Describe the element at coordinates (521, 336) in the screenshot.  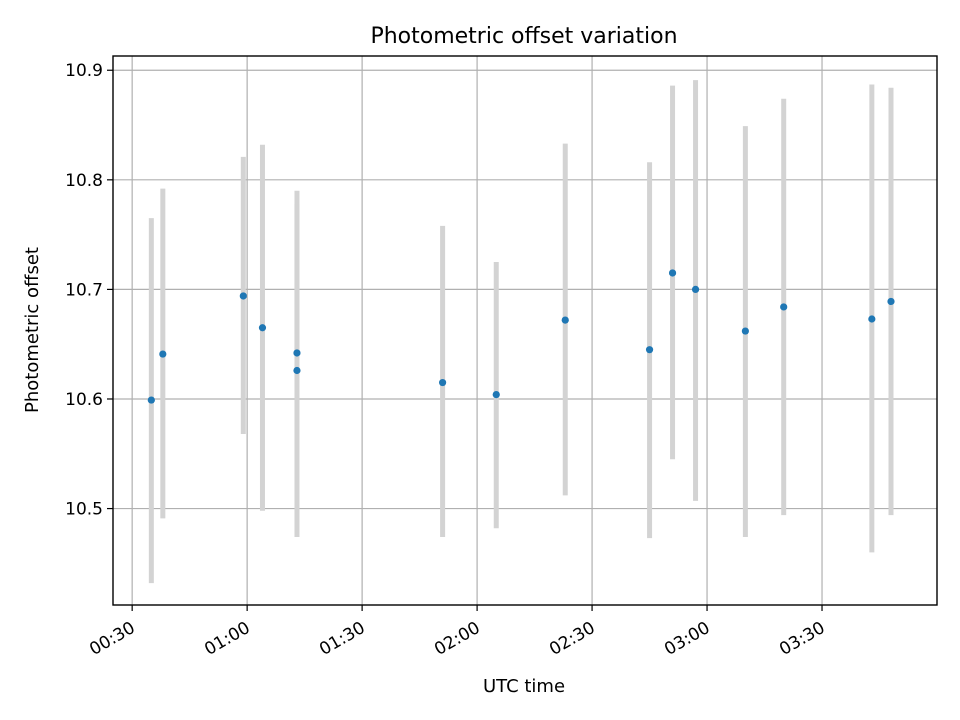
I see `data-points` at that location.